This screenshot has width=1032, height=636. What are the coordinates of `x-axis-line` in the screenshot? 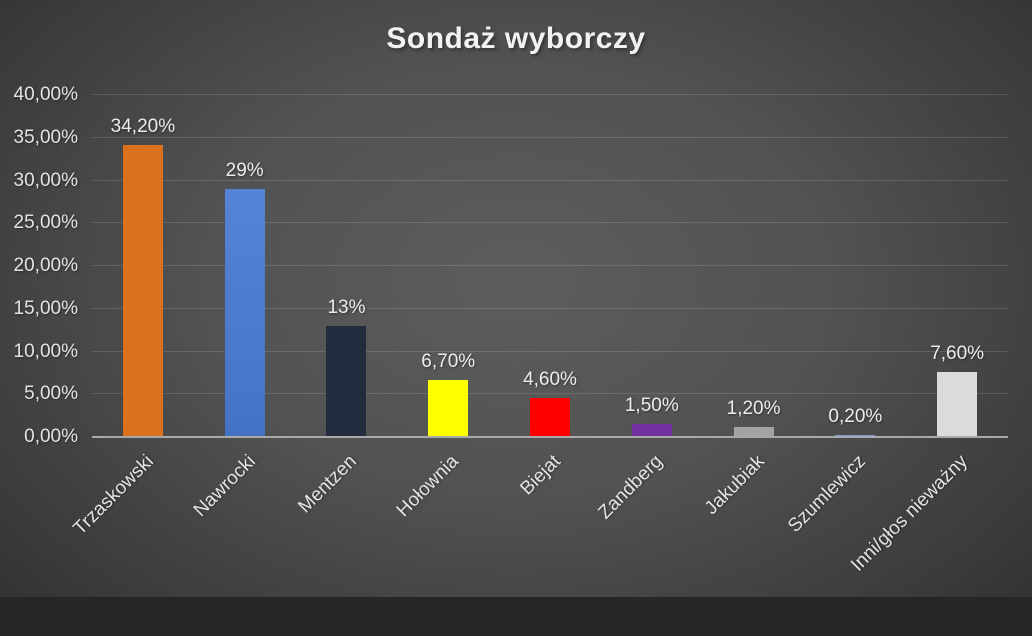 It's located at (550, 437).